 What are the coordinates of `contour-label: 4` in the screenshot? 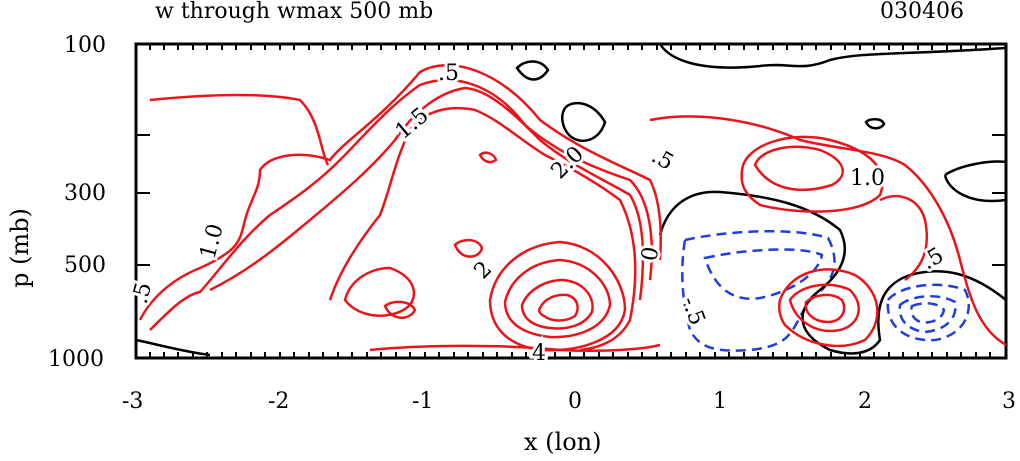 It's located at (539, 353).